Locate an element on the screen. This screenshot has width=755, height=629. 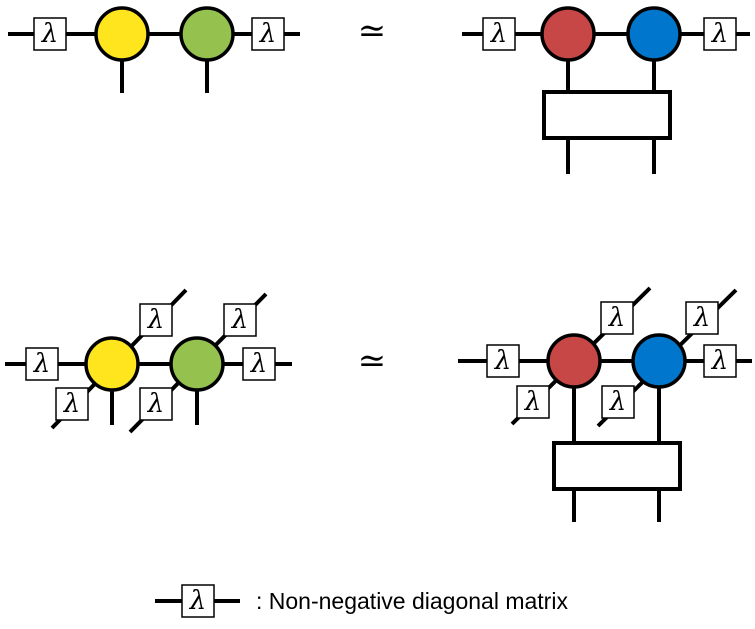
legend: λ : Non-negative diagonal matrix is located at coordinates (361, 601).